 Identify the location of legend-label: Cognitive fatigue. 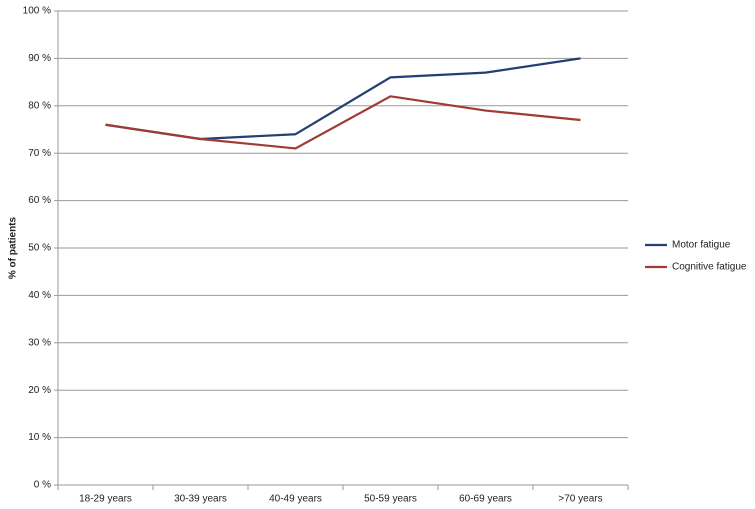
(709, 267).